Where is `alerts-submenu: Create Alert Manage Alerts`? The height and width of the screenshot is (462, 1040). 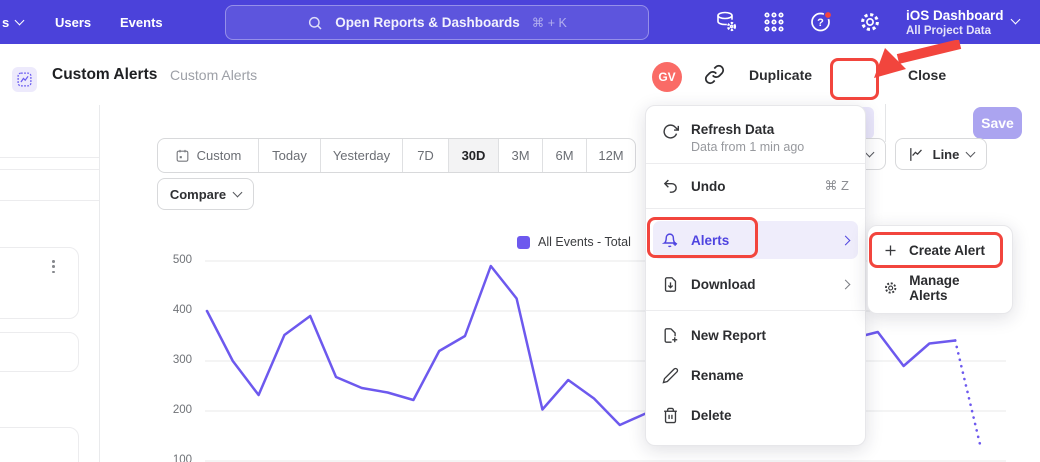 alerts-submenu: Create Alert Manage Alerts is located at coordinates (940, 269).